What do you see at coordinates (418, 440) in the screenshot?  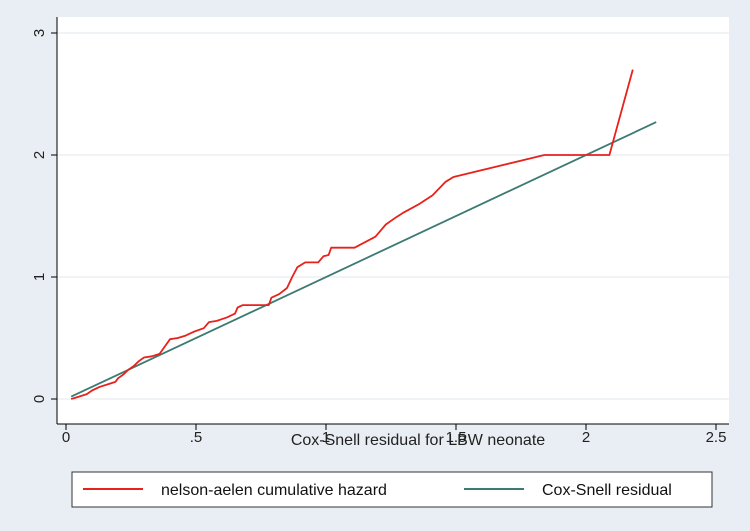 I see `x-axis-title: Cox-Snell residual for LBW neonate` at bounding box center [418, 440].